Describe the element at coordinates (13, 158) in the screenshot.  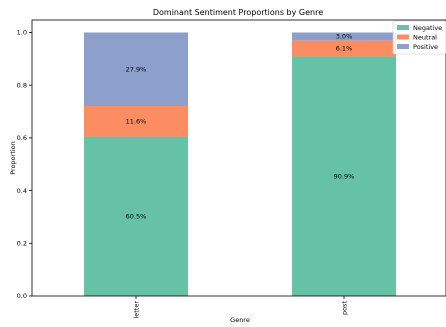
I see `y-axis-label: Proportion` at that location.